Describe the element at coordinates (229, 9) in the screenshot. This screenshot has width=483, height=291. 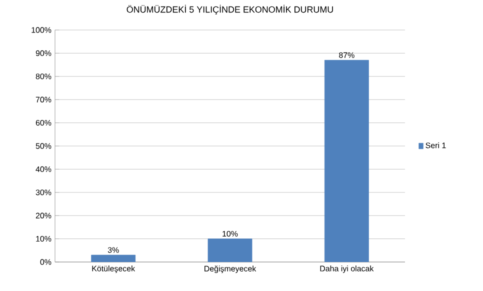
I see `chart-title: ÖNÜMÜZDEKİ 5 YILIÇİNDE EKONOMİK DURUMU` at that location.